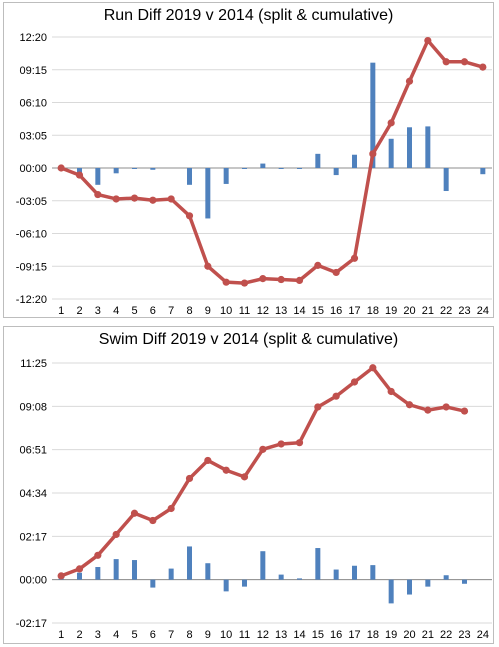  I want to click on x-tick-label: 23, so click(464, 635).